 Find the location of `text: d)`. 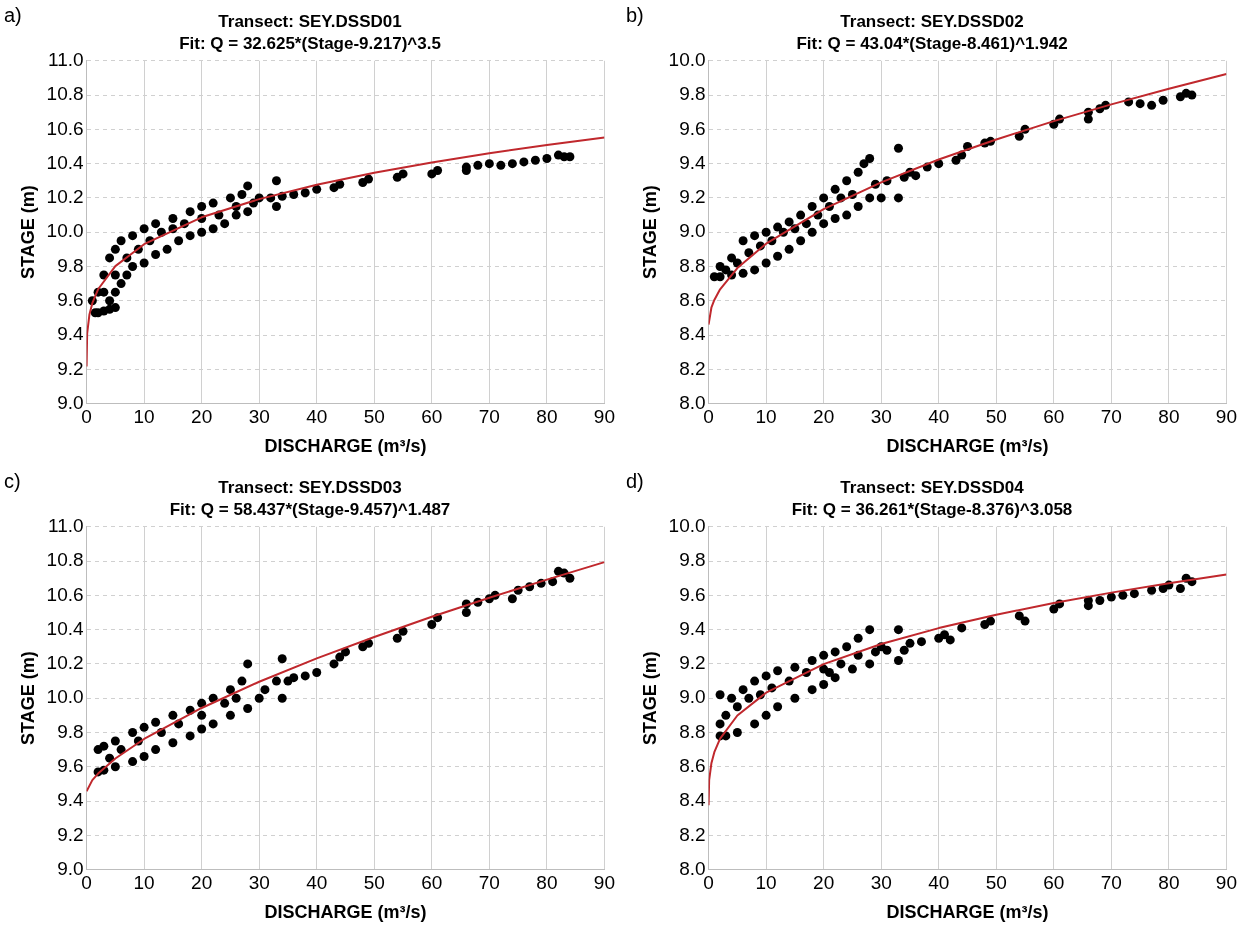

text: d) is located at coordinates (635, 481).